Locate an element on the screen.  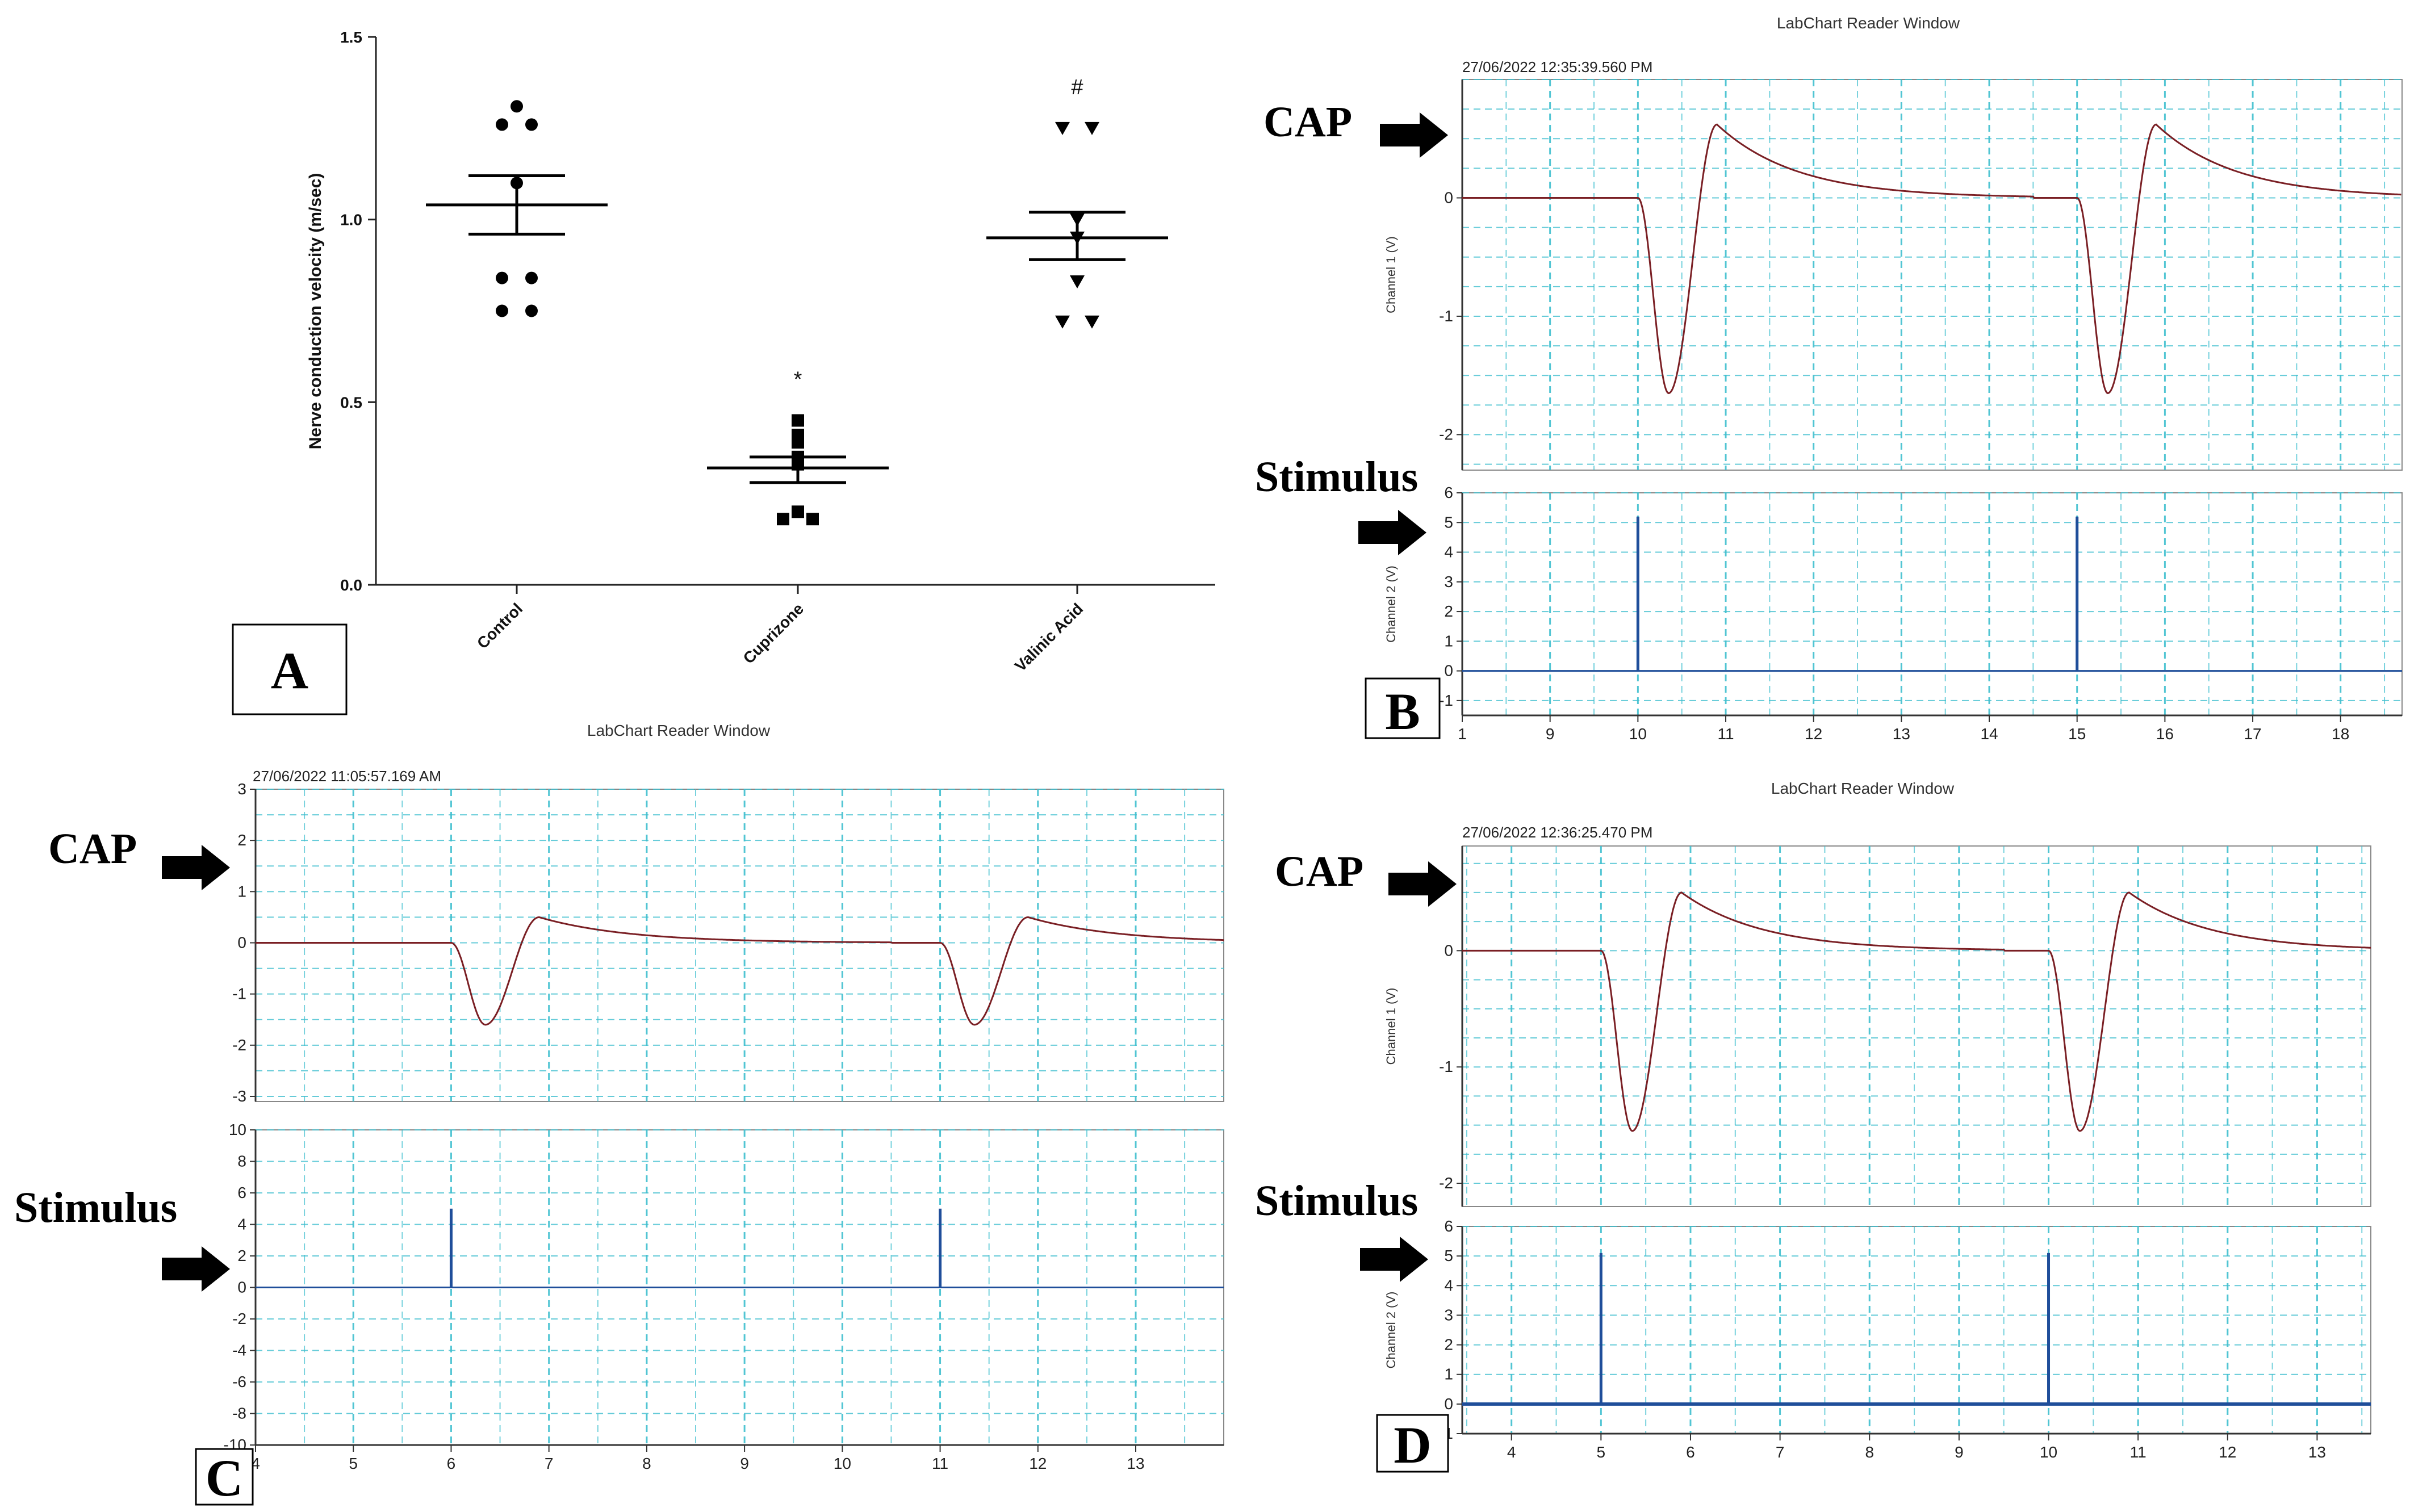
timestamp: 27/06/2022 12:35:39.560 PM is located at coordinates (1557, 67).